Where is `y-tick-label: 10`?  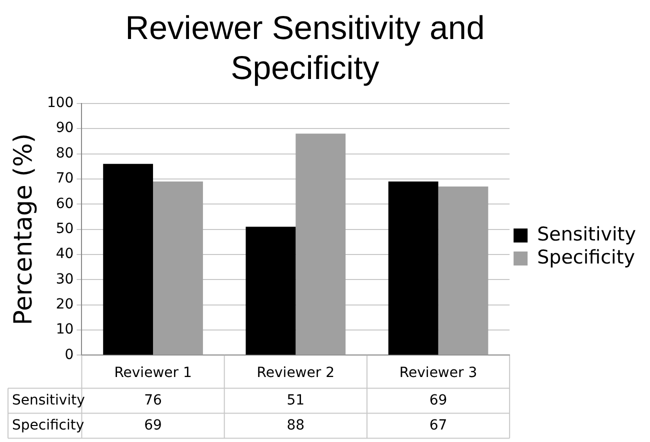 y-tick-label: 10 is located at coordinates (65, 330).